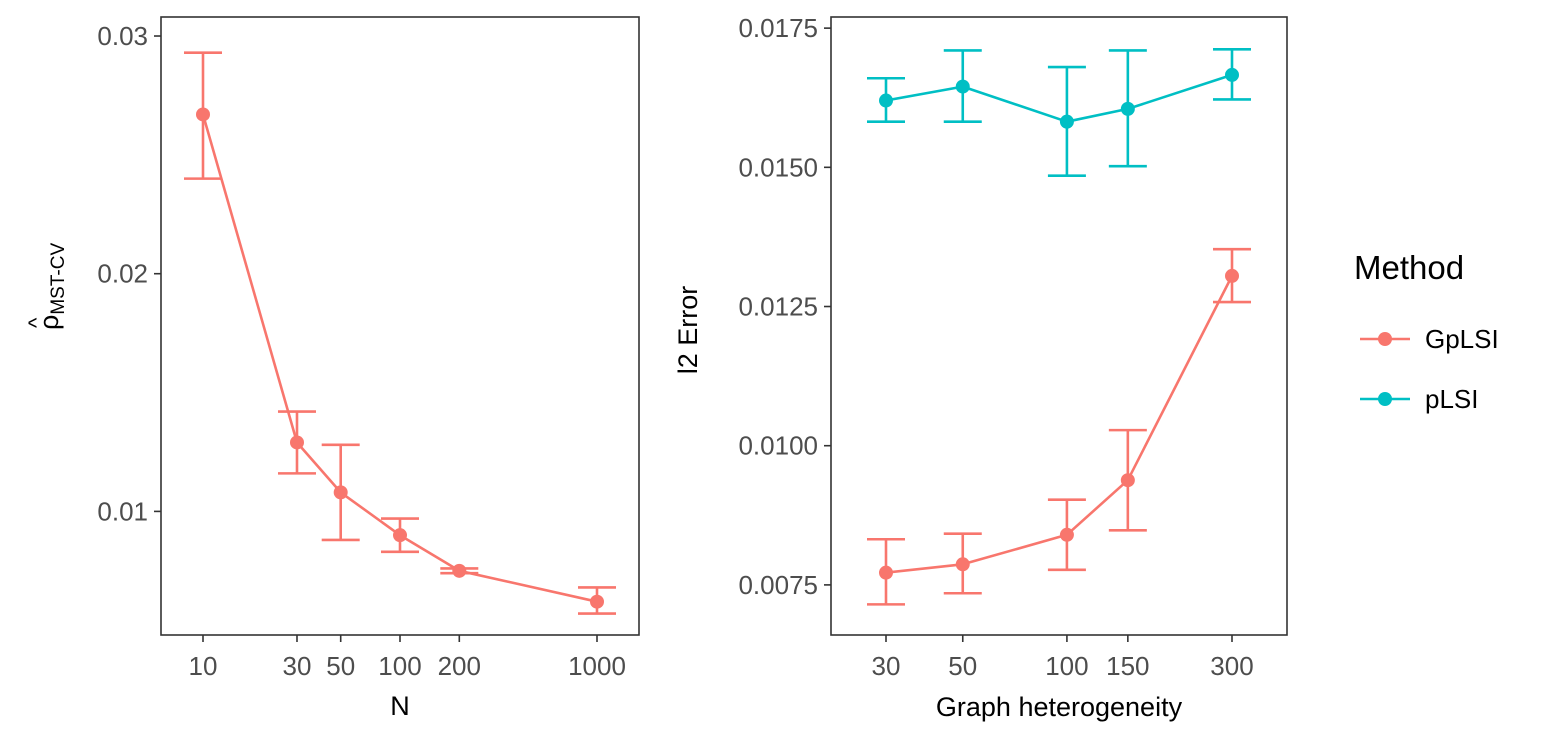 Image resolution: width=1553 pixels, height=747 pixels. I want to click on legend: Method GpLSI pLSI, so click(1426, 331).